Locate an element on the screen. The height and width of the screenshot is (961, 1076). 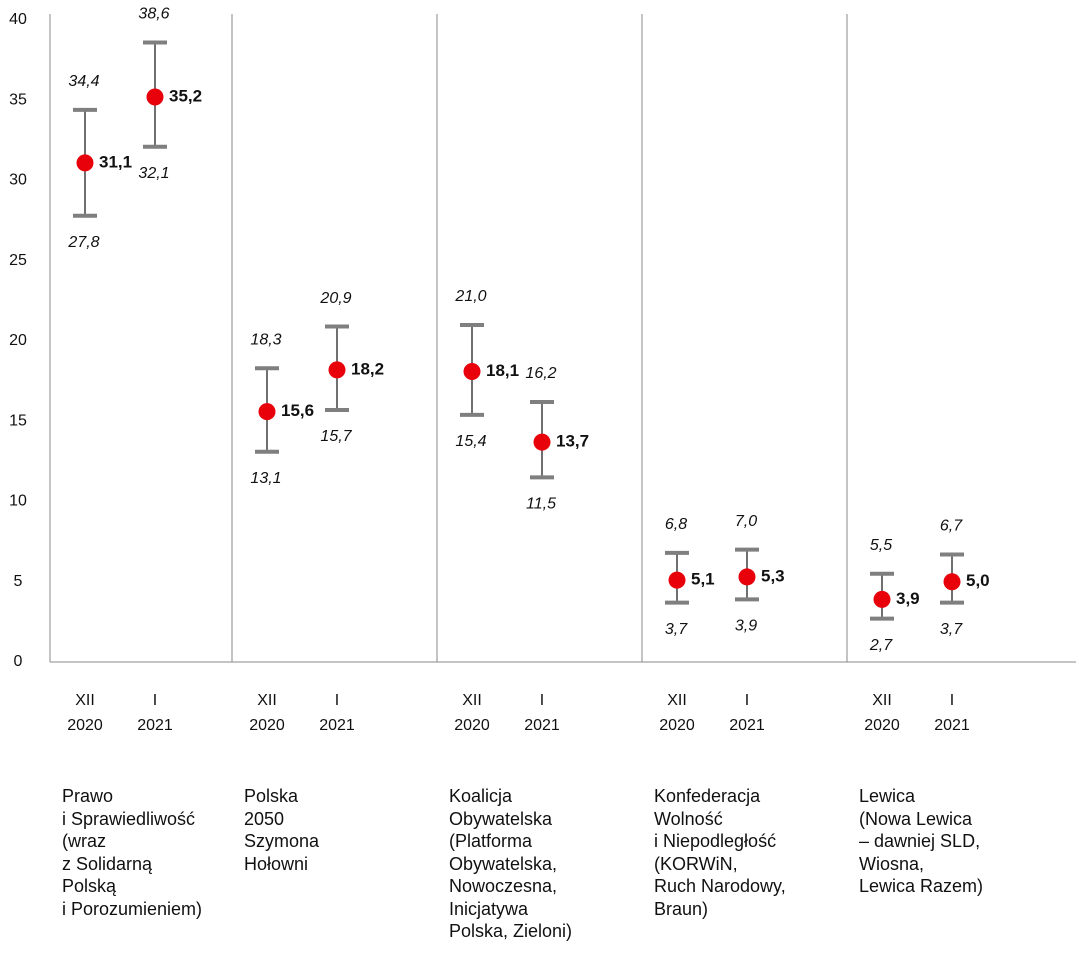
value-label: 5,0 is located at coordinates (978, 580).